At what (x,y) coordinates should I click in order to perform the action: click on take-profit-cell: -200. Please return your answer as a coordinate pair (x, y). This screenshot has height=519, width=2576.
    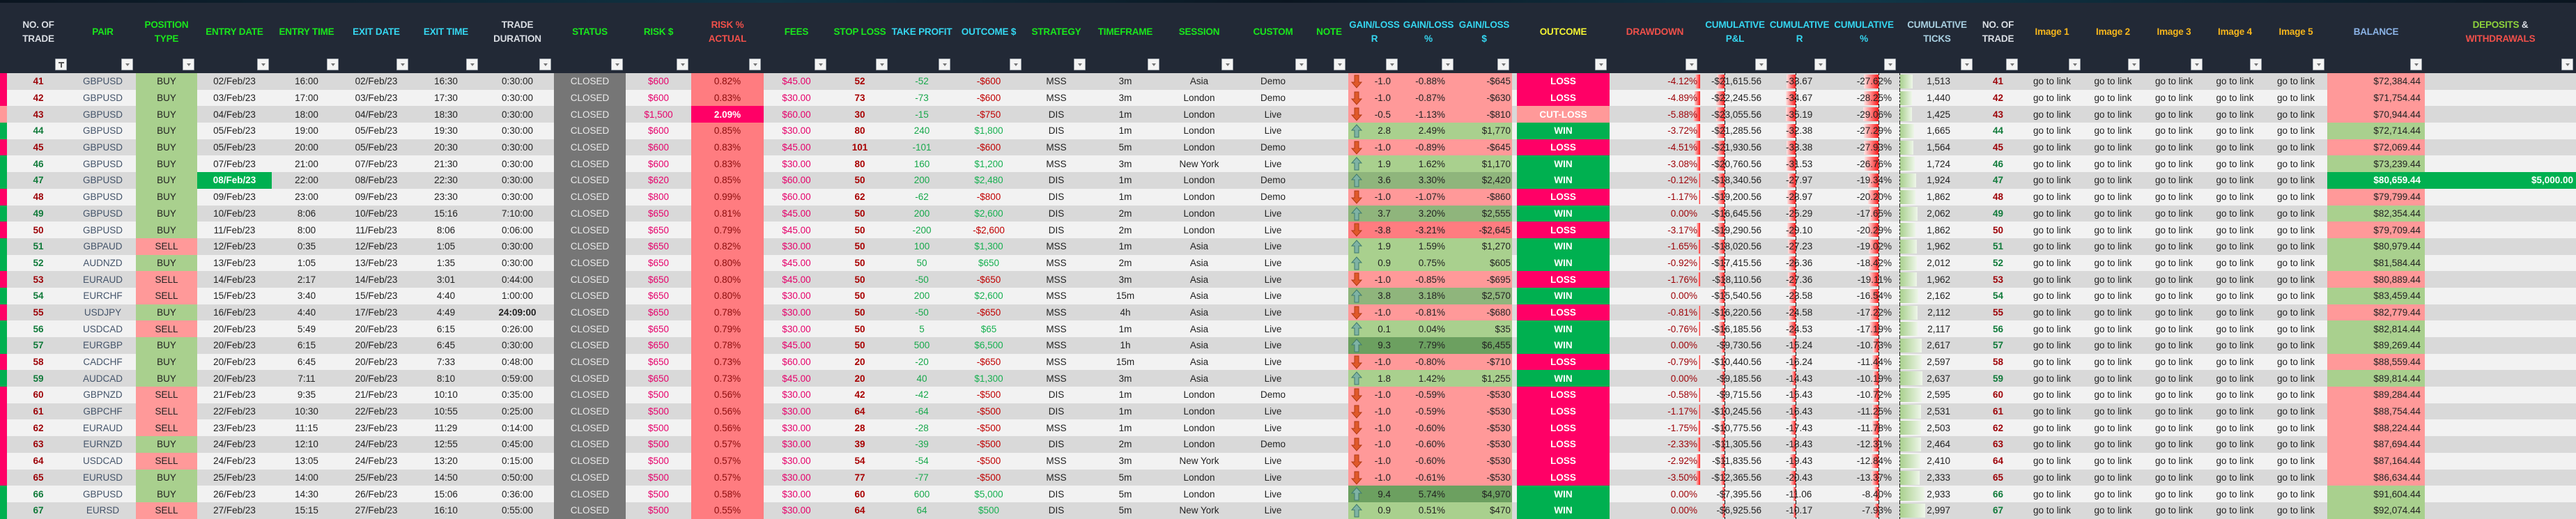
    Looking at the image, I should click on (921, 230).